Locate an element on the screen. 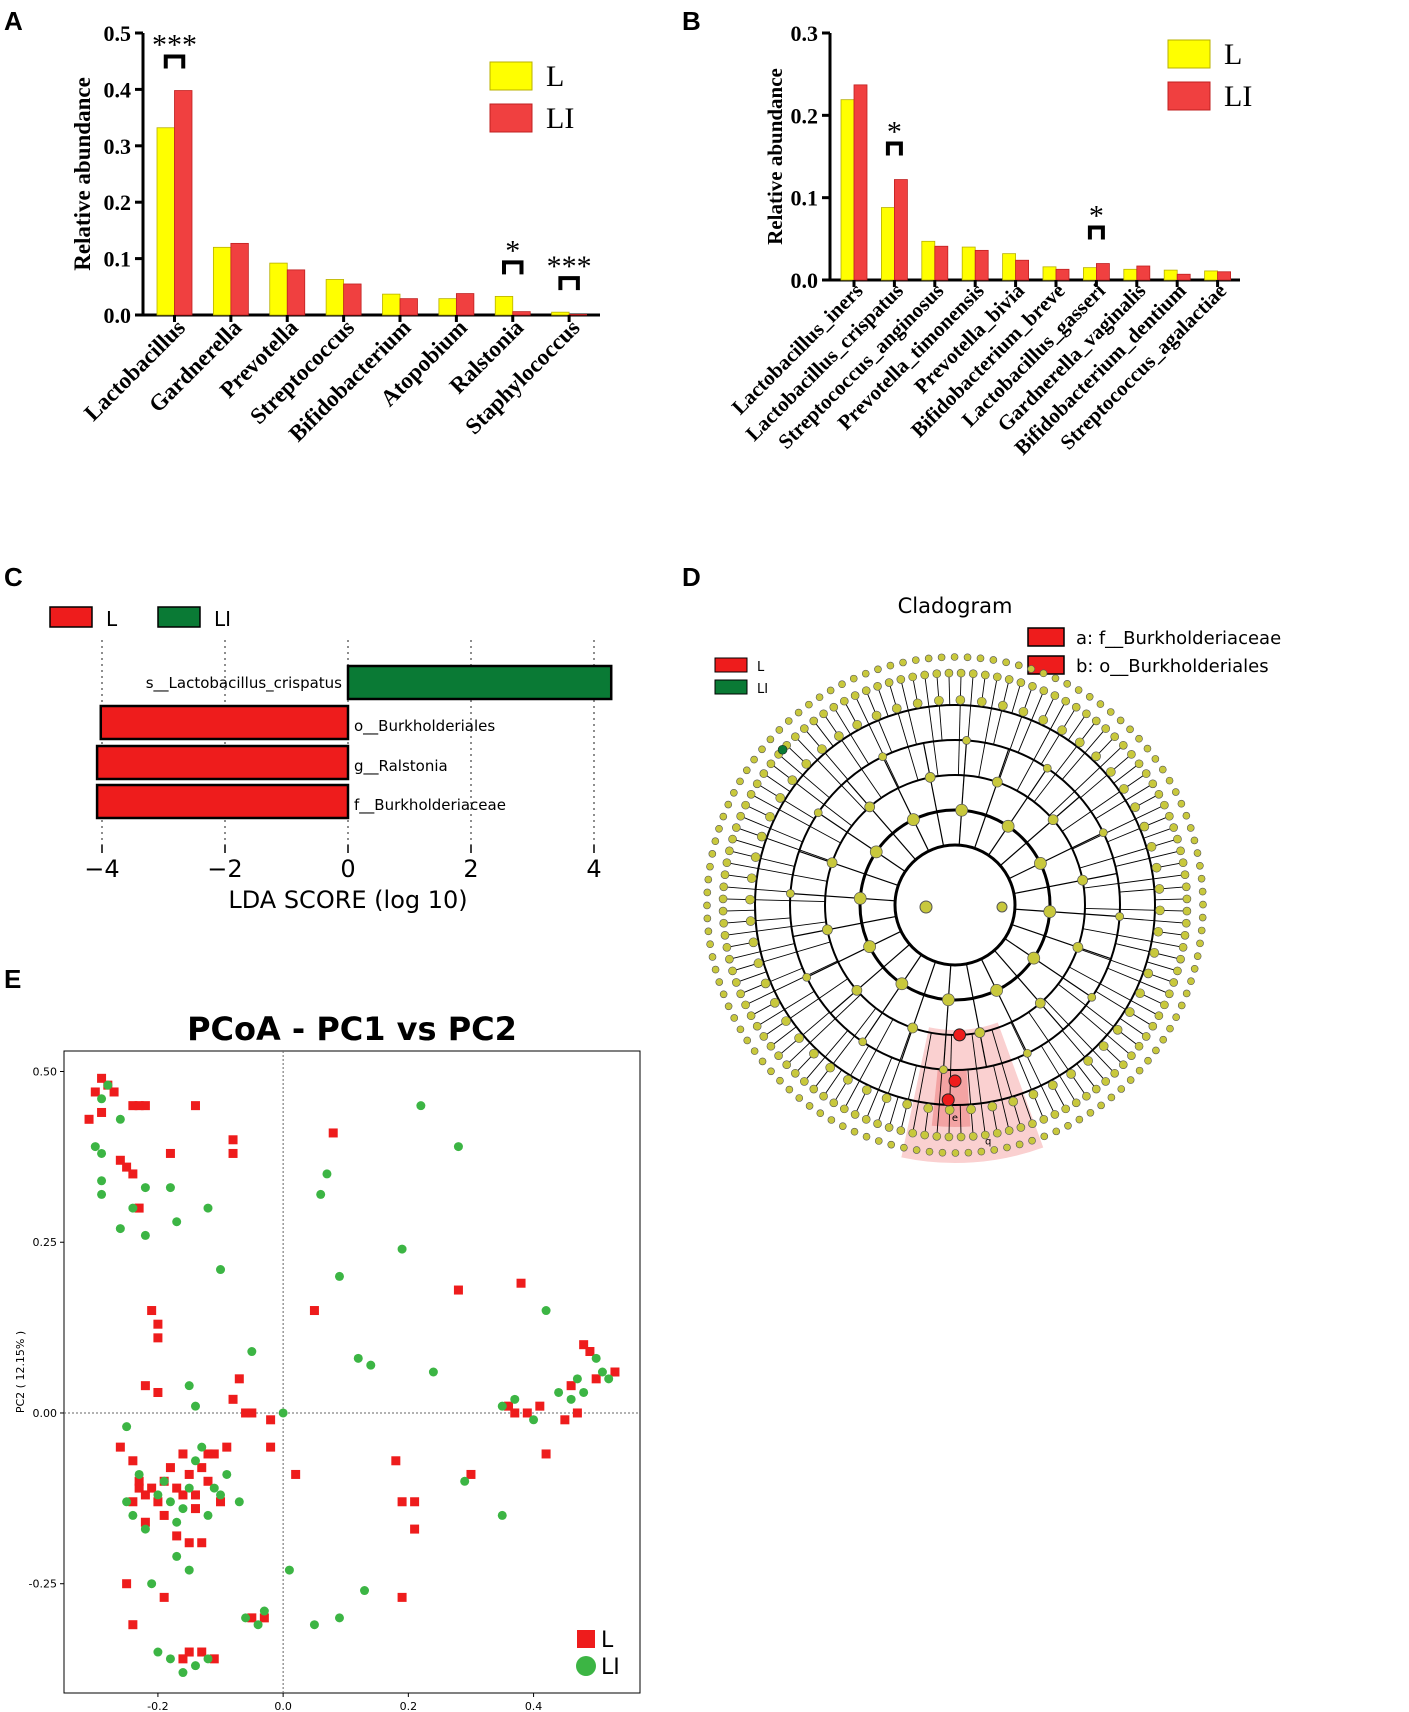 Image resolution: width=1409 pixels, height=1712 pixels. cladogram-key-label: a: f__Burkholderiaceae is located at coordinates (1178, 638).